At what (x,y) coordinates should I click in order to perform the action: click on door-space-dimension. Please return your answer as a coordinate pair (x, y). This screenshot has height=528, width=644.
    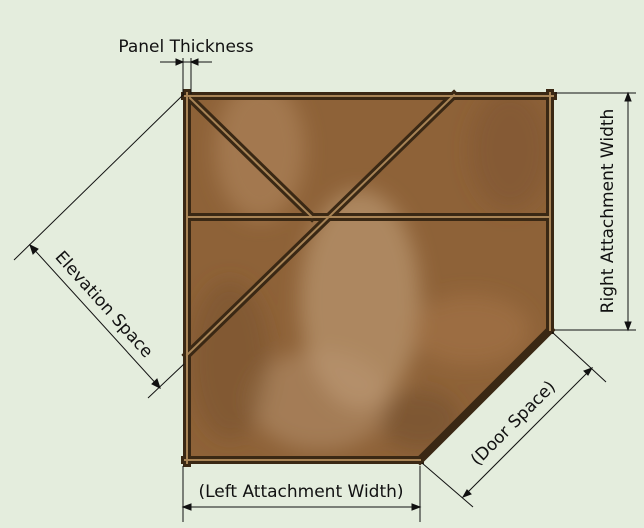
    Looking at the image, I should click on (514, 419).